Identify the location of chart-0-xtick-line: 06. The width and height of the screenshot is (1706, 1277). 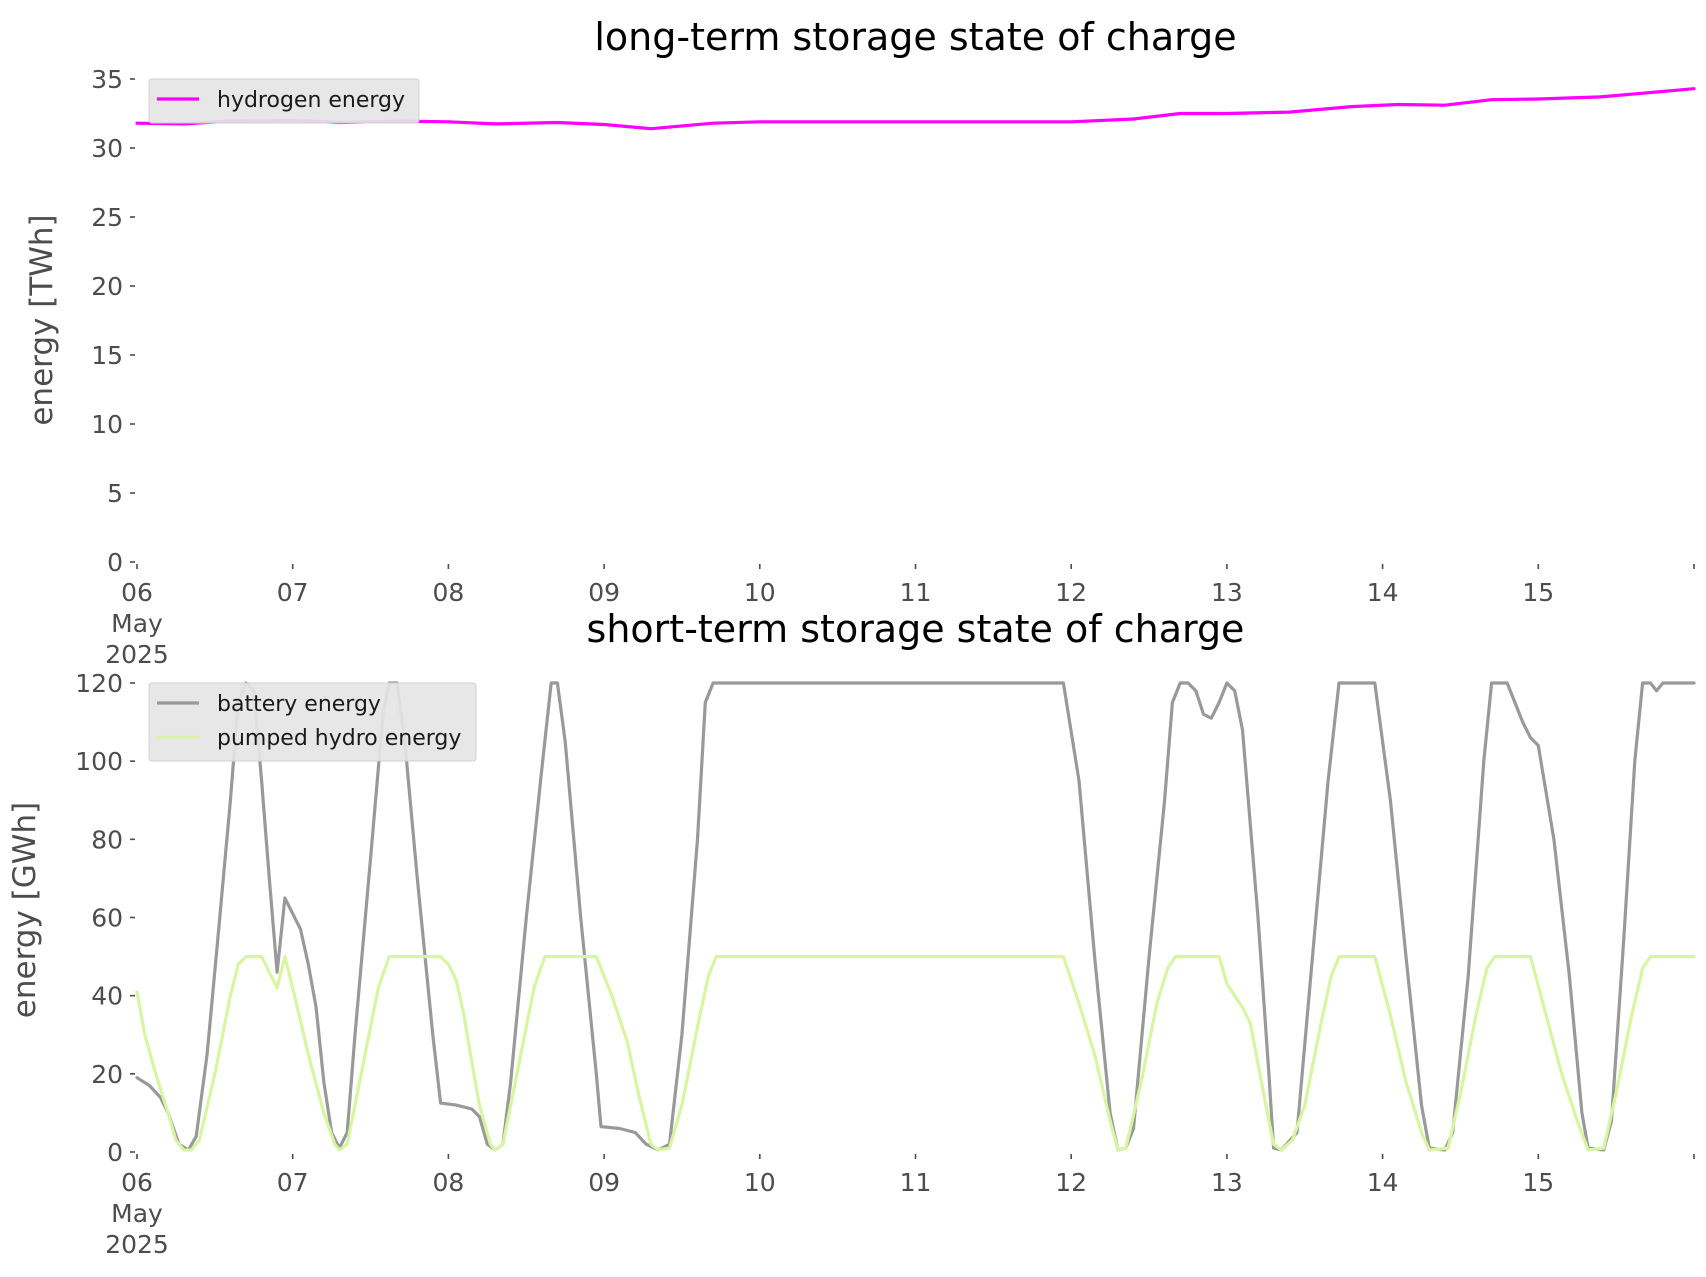
(137, 592).